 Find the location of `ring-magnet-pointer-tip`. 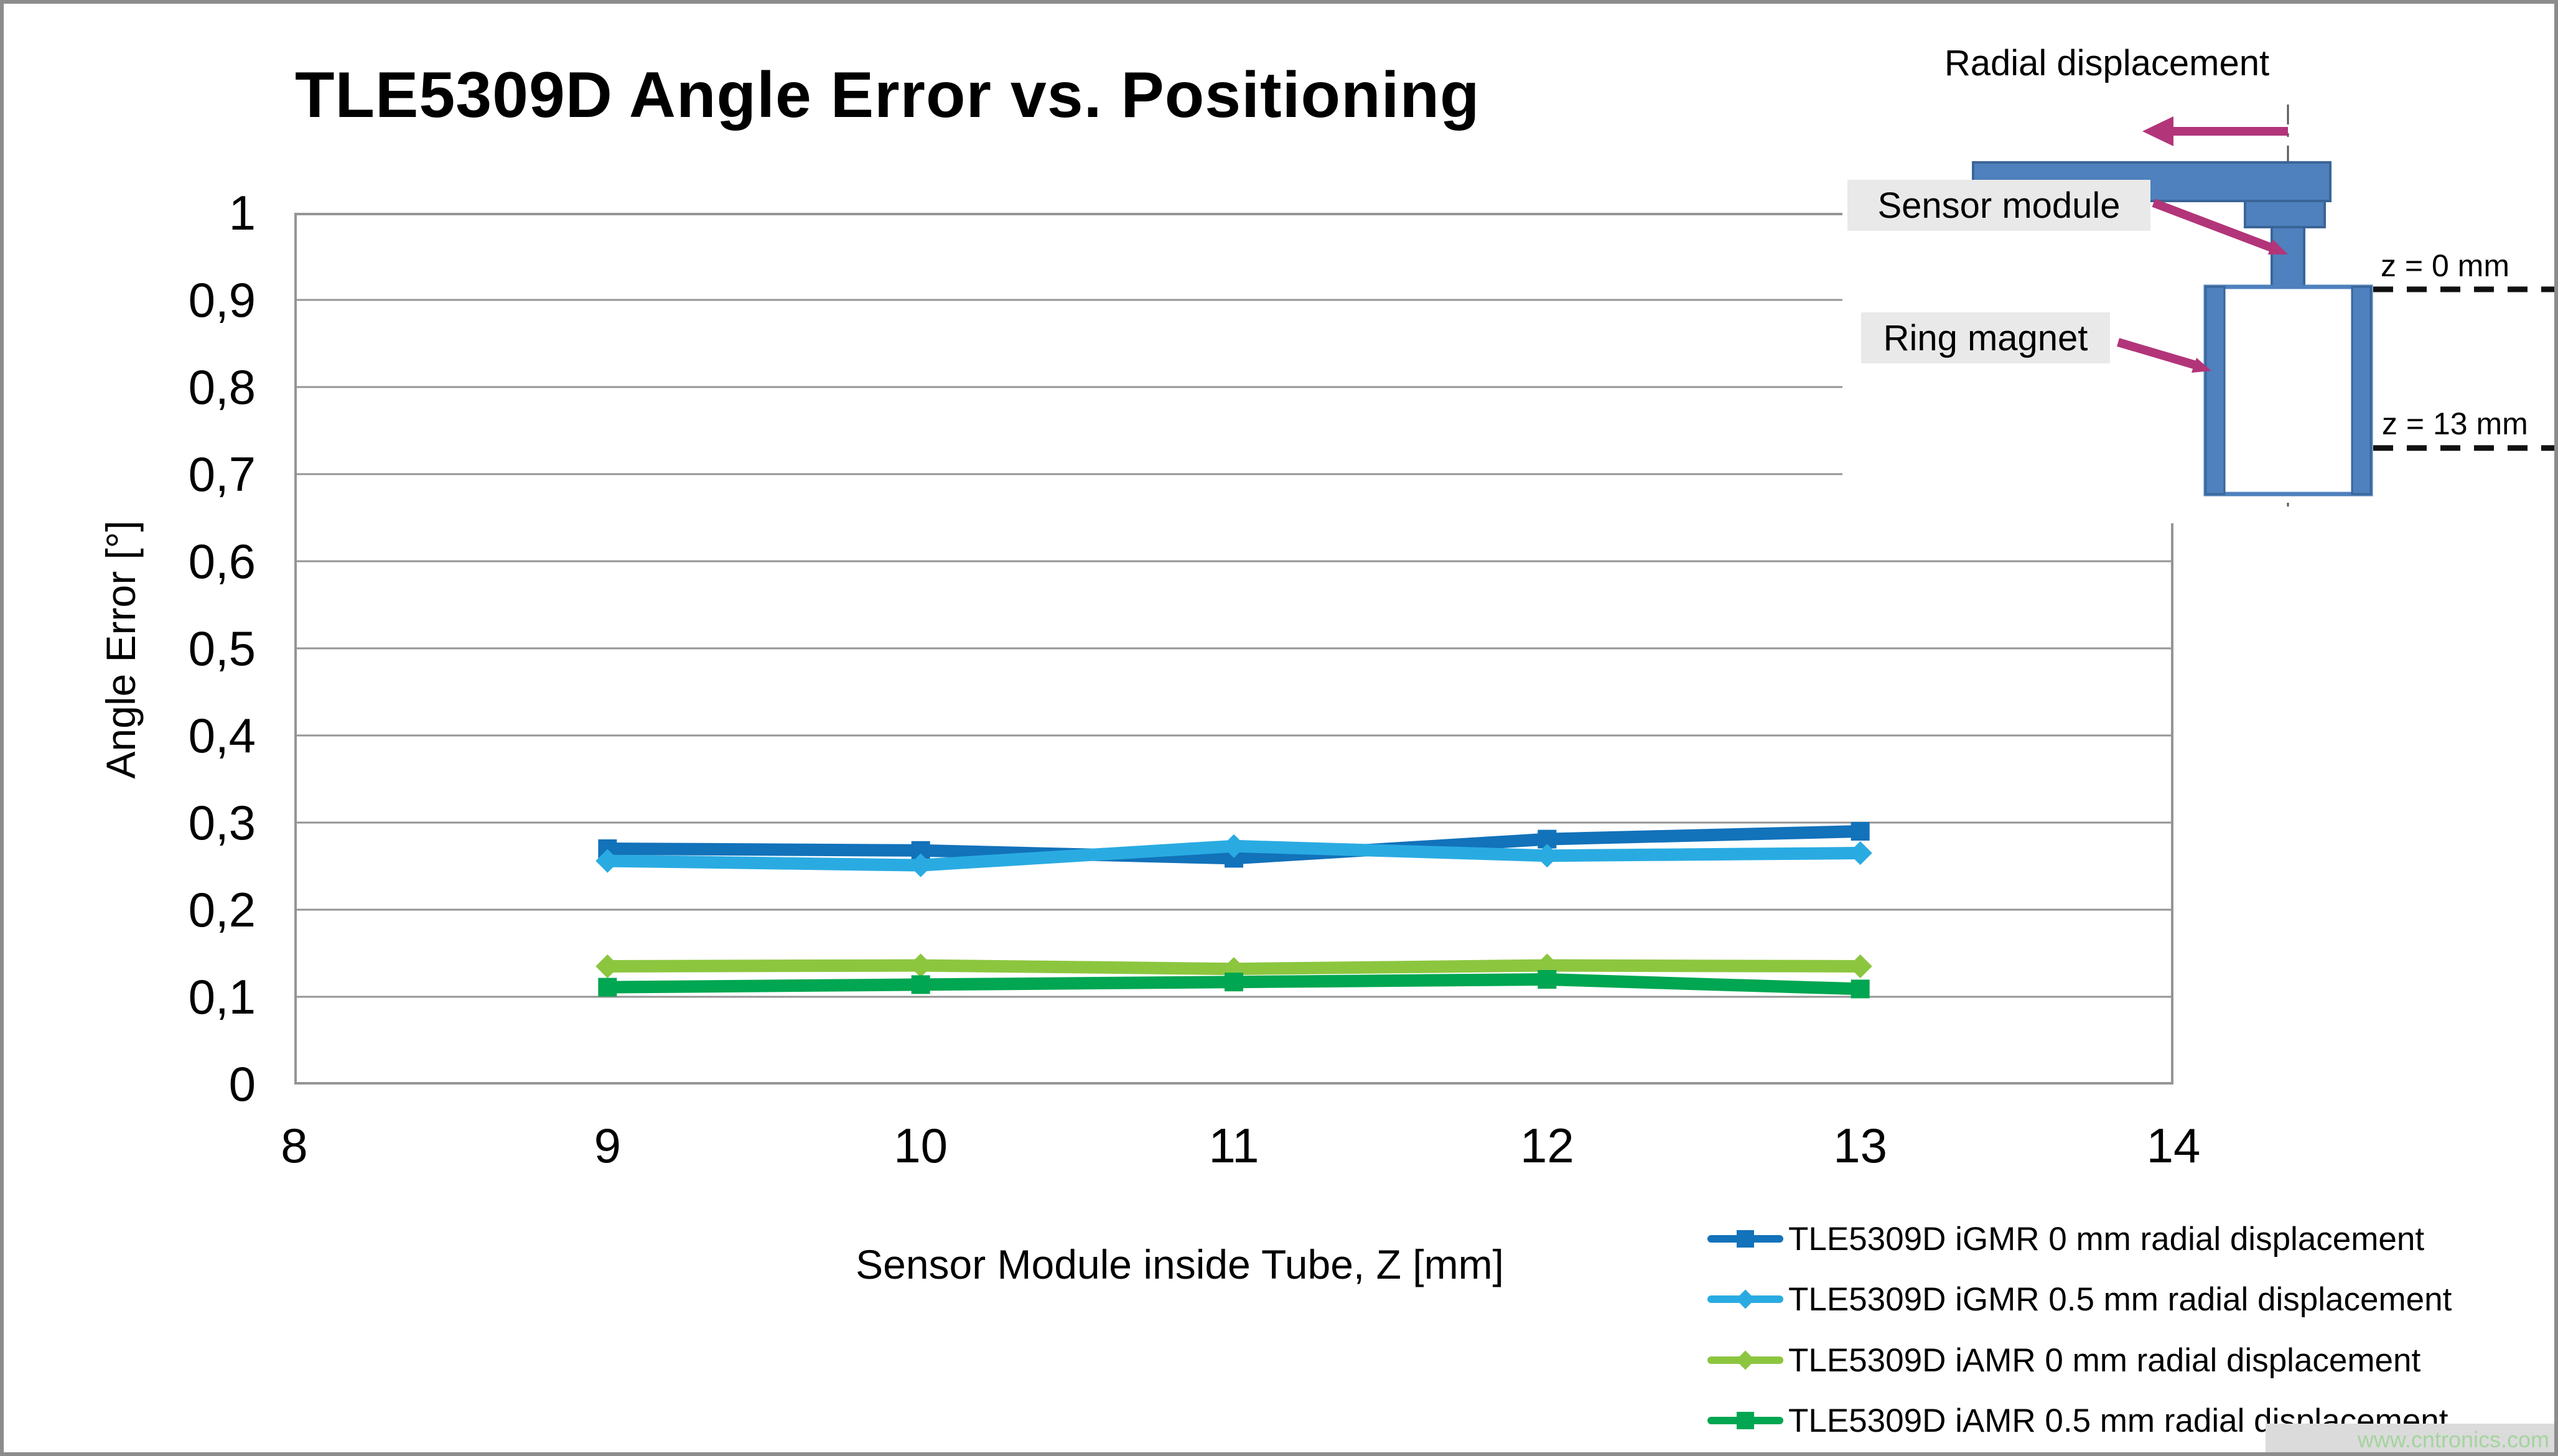

ring-magnet-pointer-tip is located at coordinates (2201, 366).